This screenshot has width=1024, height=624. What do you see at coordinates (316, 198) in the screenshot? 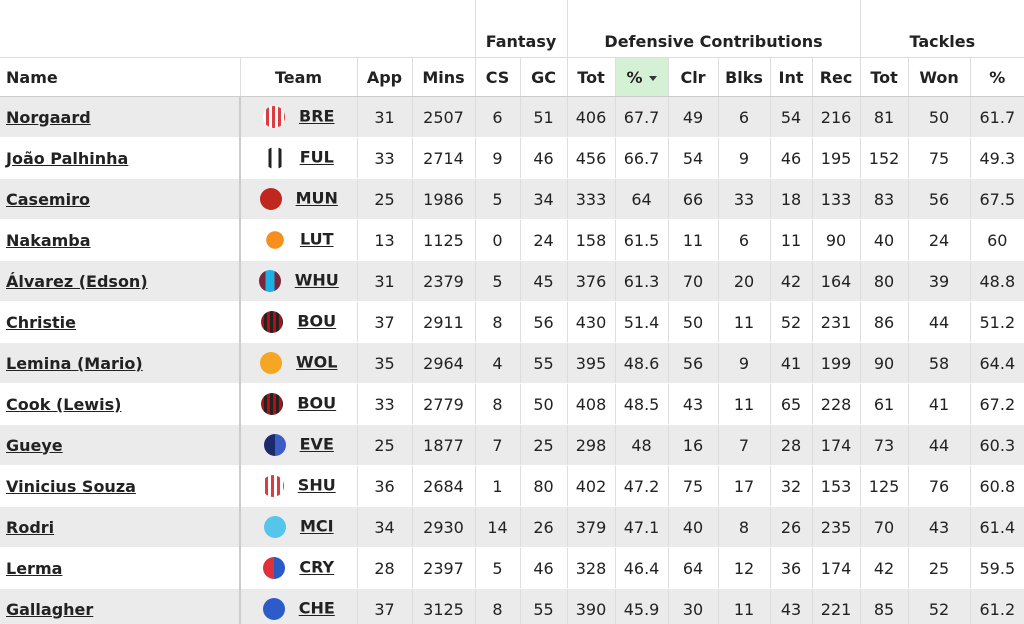
I see `team-code: MUN` at bounding box center [316, 198].